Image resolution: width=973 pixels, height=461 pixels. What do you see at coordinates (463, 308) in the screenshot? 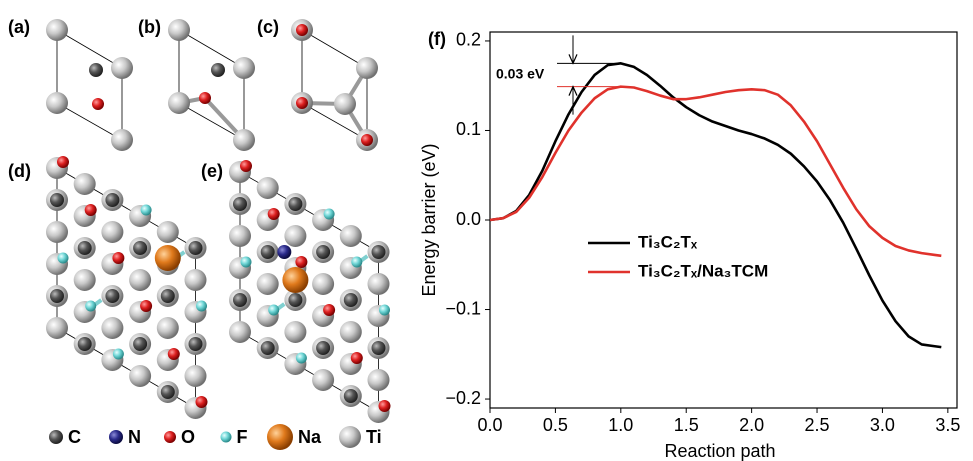
I see `y-tick-label: −0.1` at bounding box center [463, 308].